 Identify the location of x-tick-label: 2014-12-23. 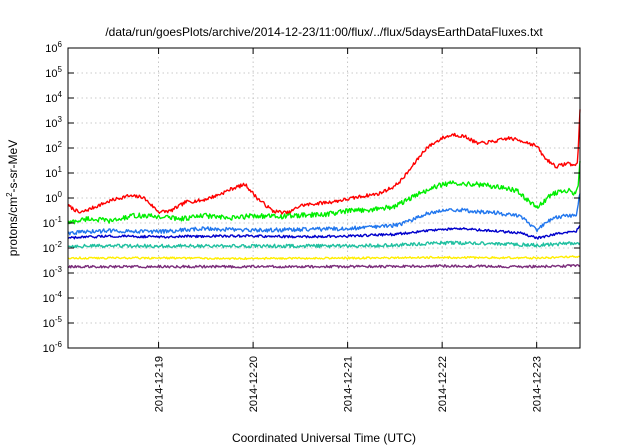
(538, 384).